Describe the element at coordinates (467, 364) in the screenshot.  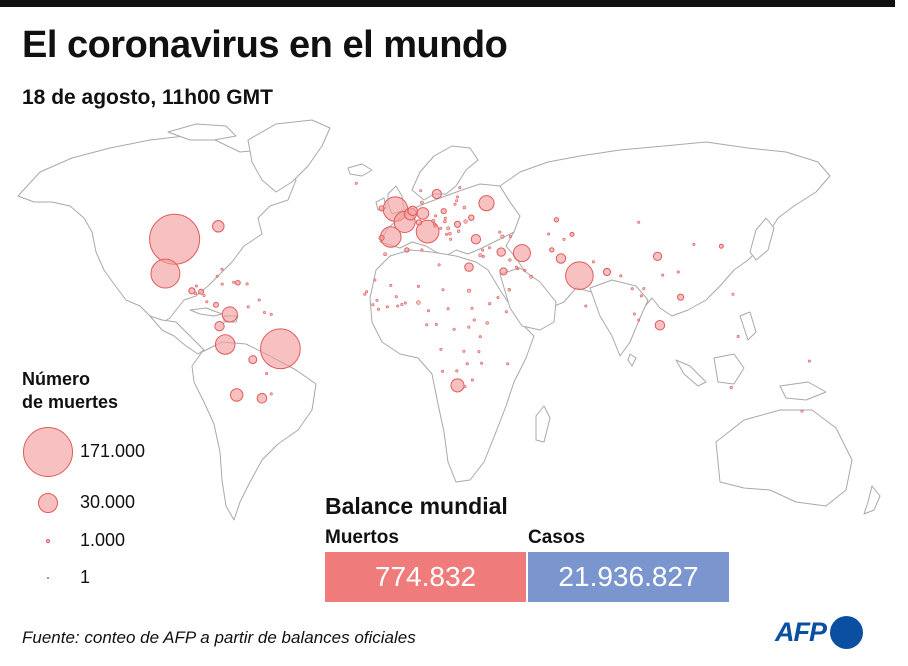
I see `bubble-zimbabue` at that location.